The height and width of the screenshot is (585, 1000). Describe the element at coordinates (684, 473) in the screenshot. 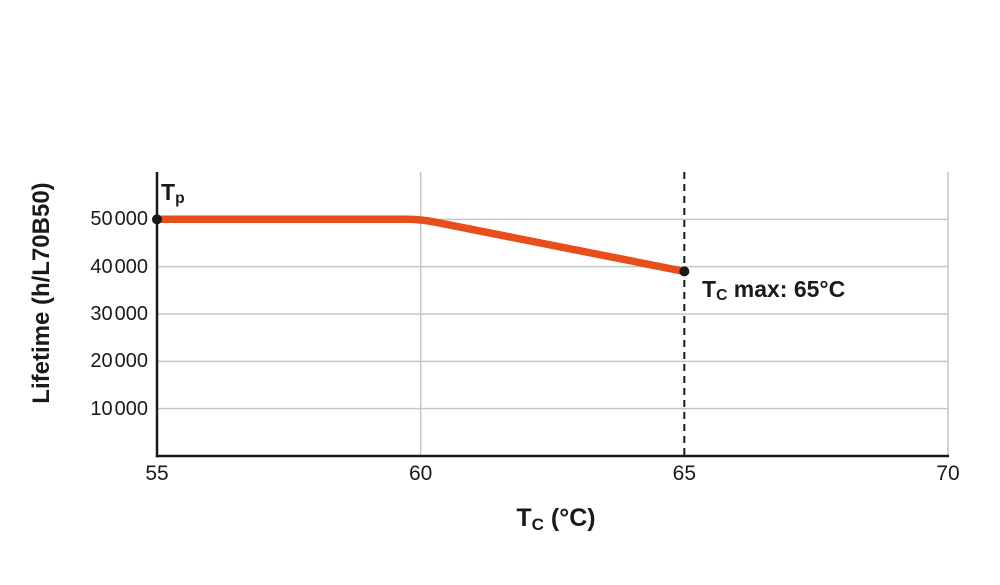

I see `x-tick-label: 65` at that location.